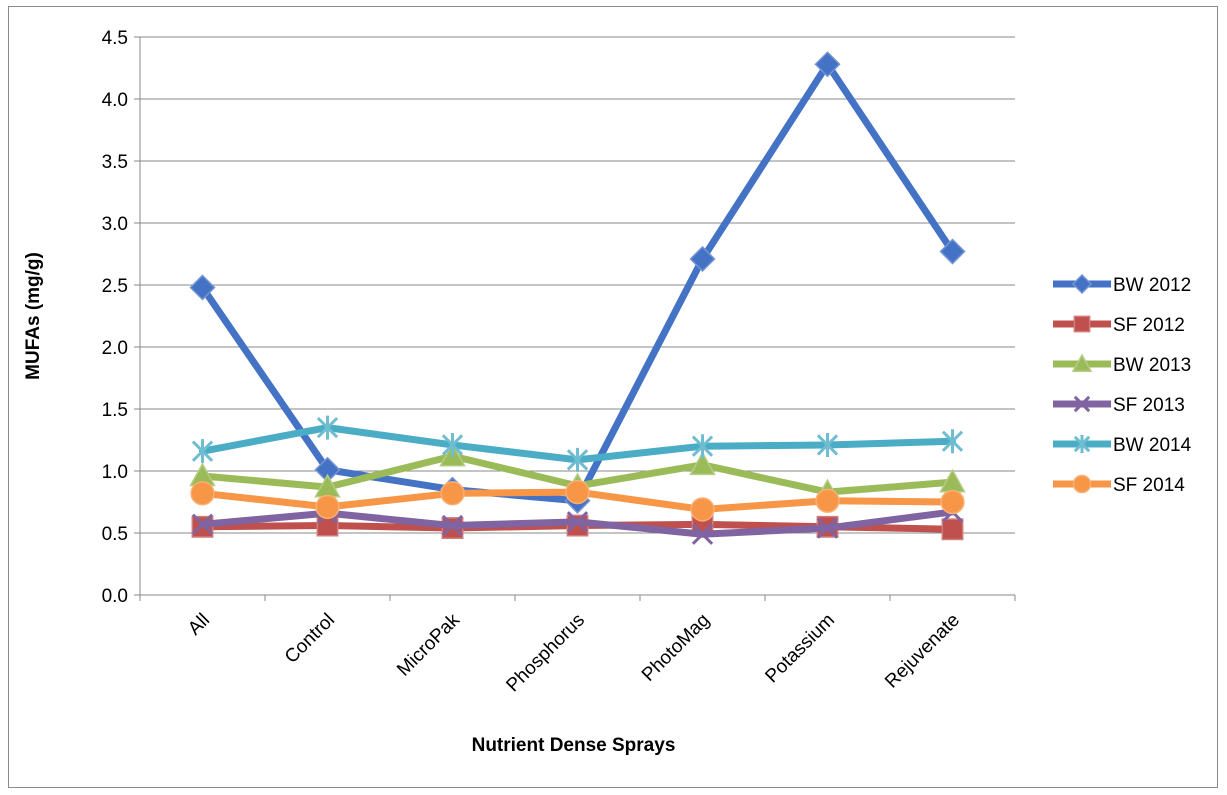  Describe the element at coordinates (115, 410) in the screenshot. I see `y-tick-label: 1.5` at that location.